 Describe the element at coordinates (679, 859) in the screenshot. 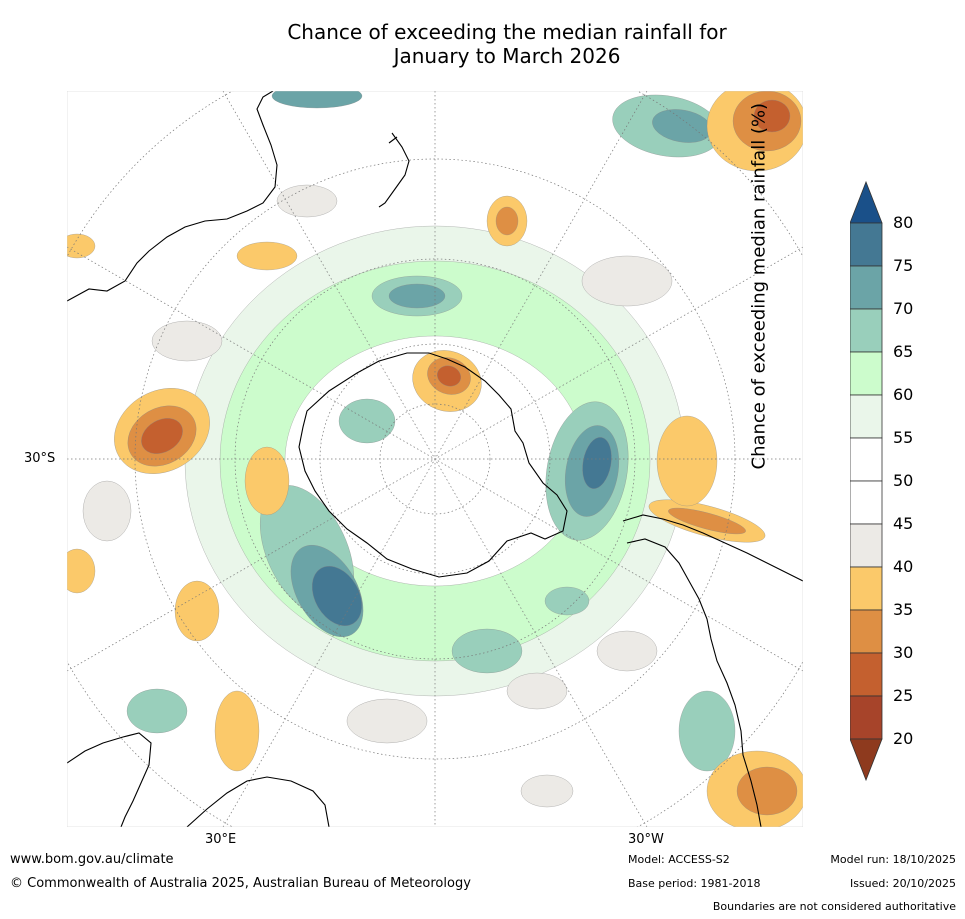

I see `model-name: Model: ACCESS-S2` at that location.